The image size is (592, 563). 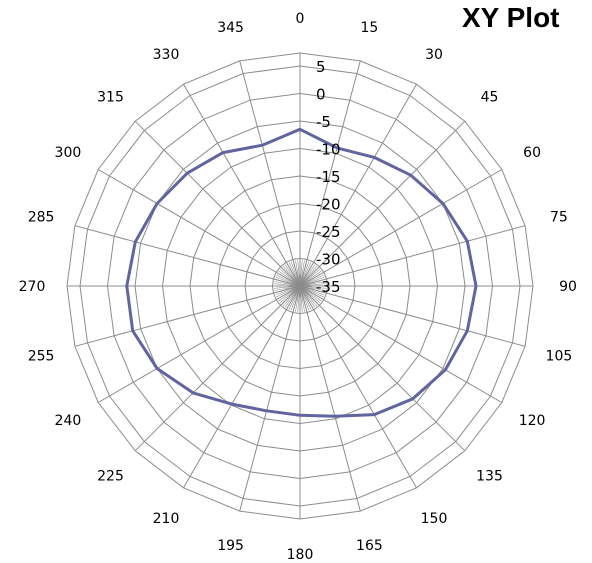 What do you see at coordinates (323, 122) in the screenshot?
I see `radial-tick-label: -5` at bounding box center [323, 122].